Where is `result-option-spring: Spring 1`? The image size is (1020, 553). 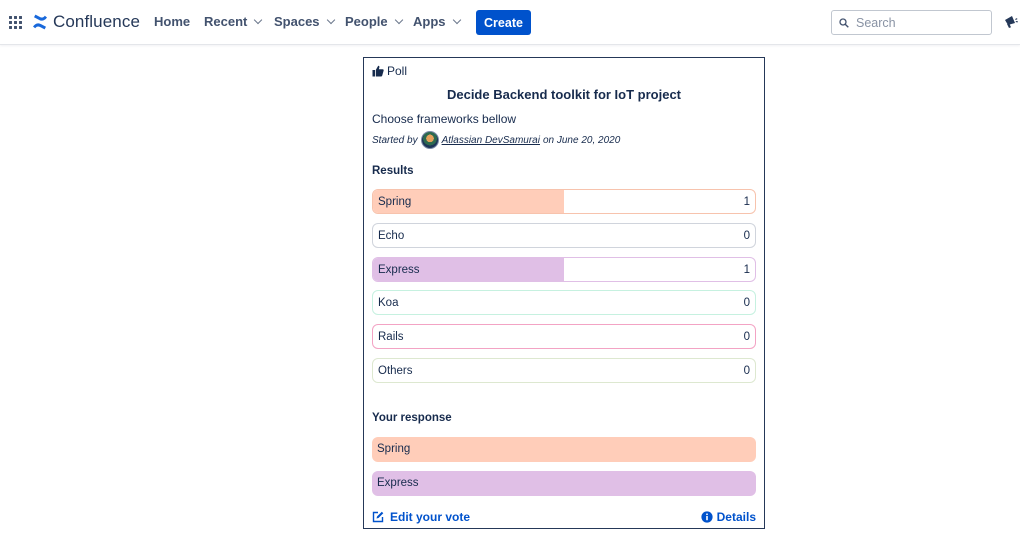 result-option-spring: Spring 1 is located at coordinates (564, 201).